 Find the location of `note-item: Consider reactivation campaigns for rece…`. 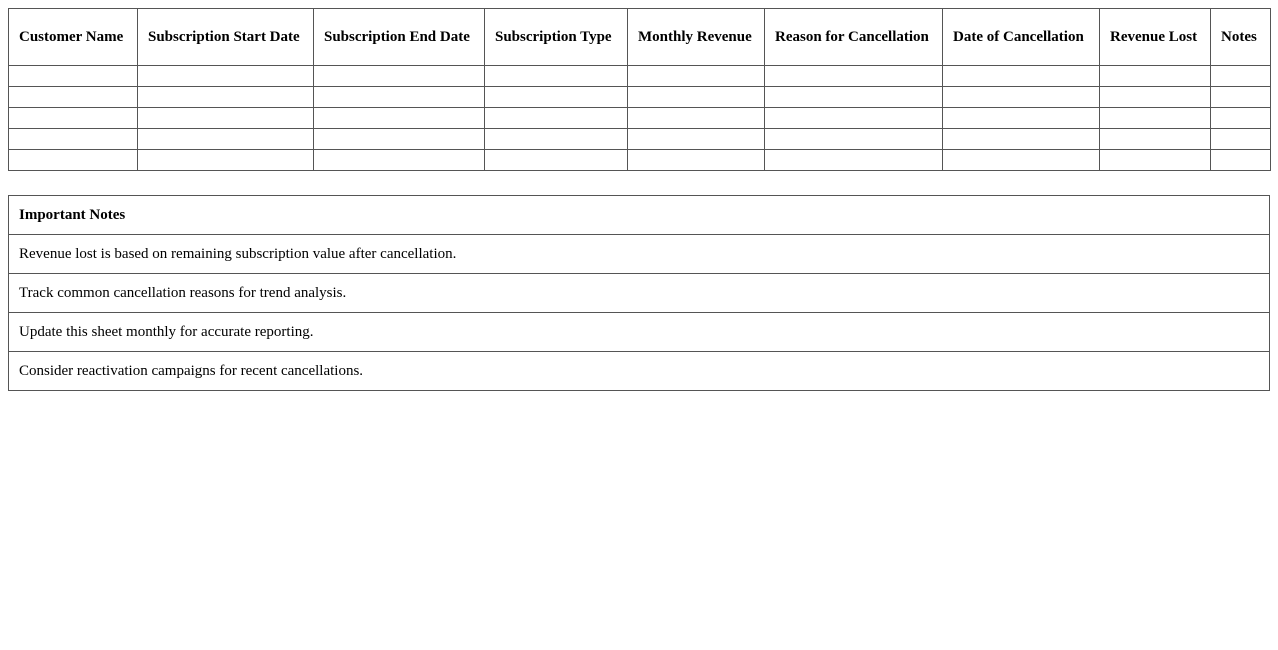

note-item: Consider reactivation campaigns for rece… is located at coordinates (639, 371).